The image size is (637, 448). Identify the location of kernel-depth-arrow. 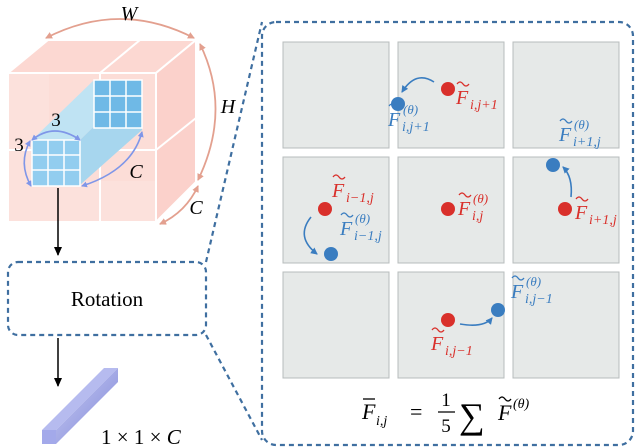
(112, 159).